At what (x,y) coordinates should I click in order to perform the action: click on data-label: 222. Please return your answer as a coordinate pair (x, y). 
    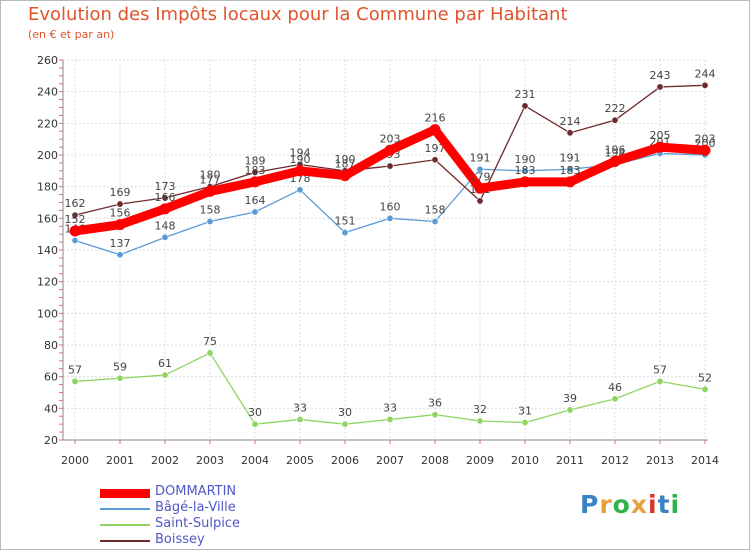
    Looking at the image, I should click on (615, 108).